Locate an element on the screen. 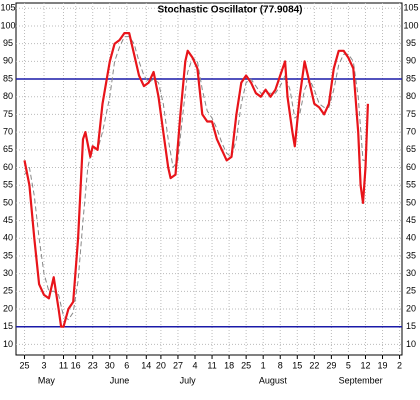 The width and height of the screenshot is (420, 400). x-tick-label: 29 is located at coordinates (331, 365).